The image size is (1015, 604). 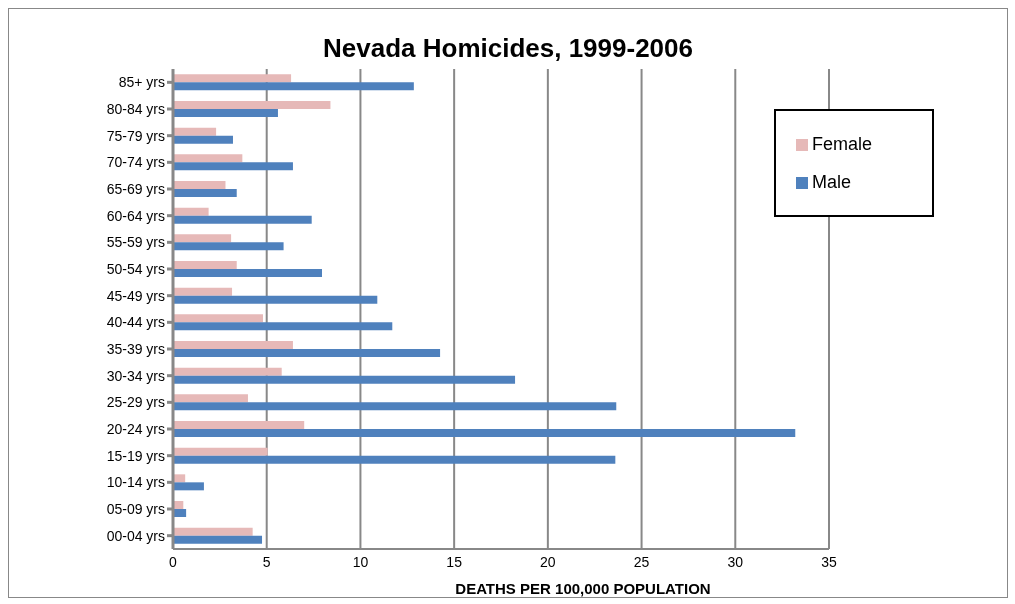 What do you see at coordinates (135, 268) in the screenshot?
I see `y-tick-label: 50-54 yrs` at bounding box center [135, 268].